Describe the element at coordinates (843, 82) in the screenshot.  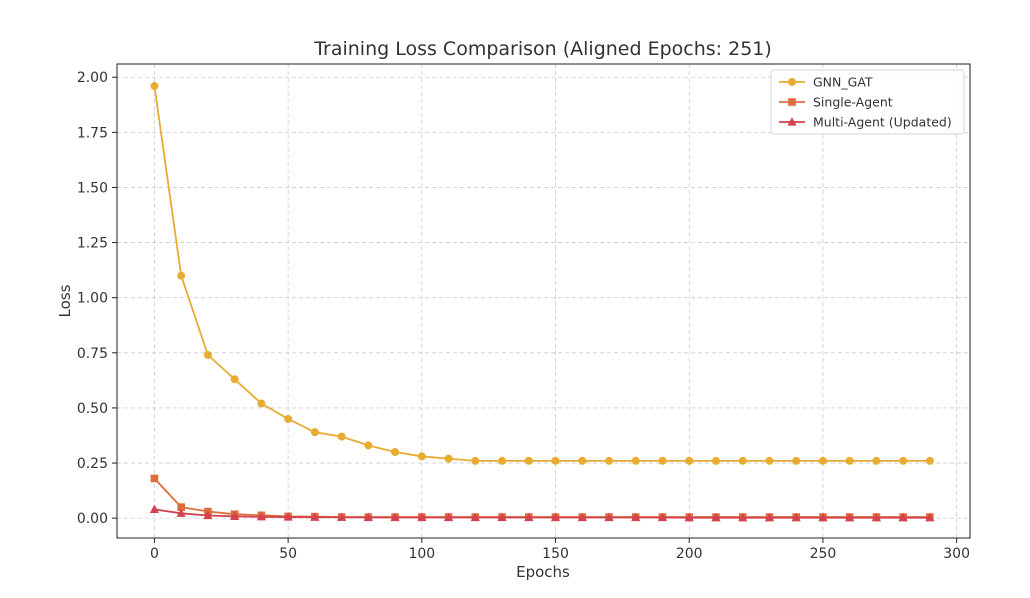
I see `legend-label: GNN_GAT` at that location.